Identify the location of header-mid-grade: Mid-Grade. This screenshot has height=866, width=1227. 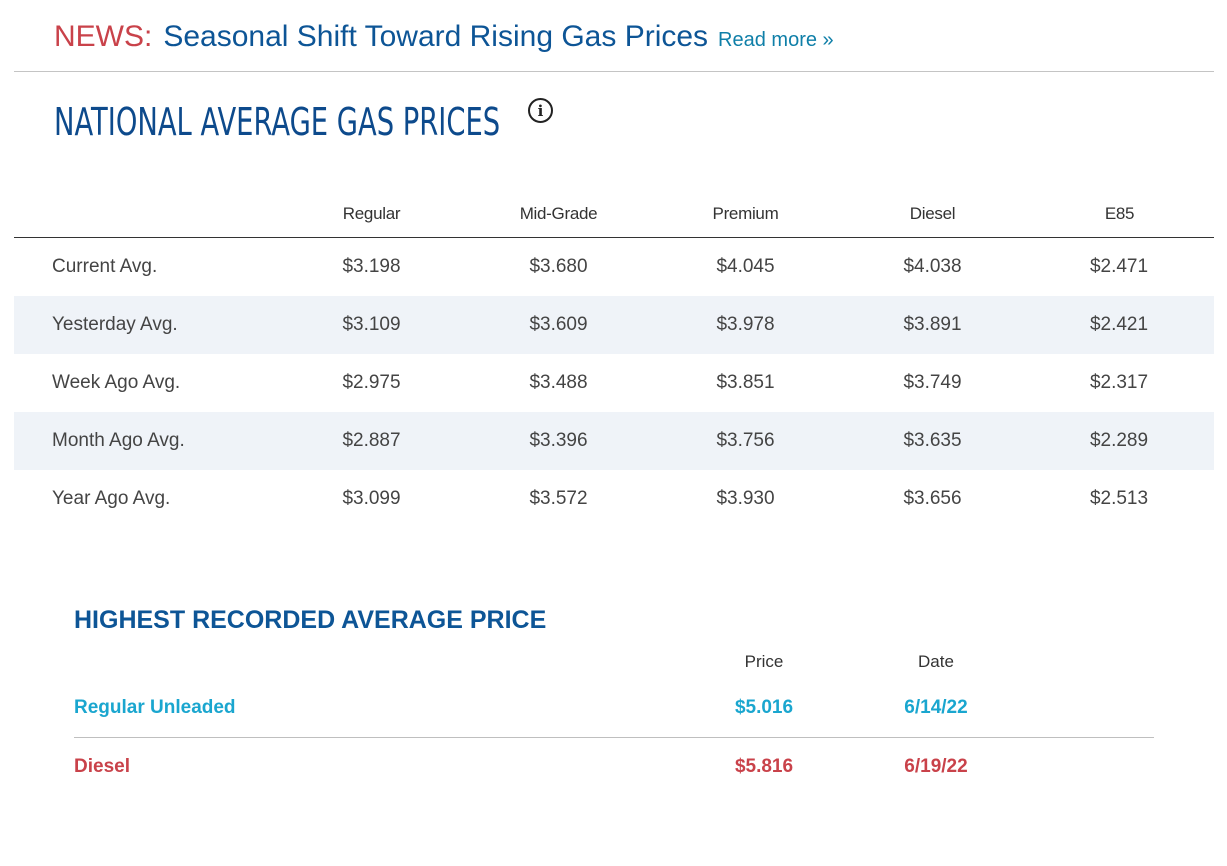
(558, 213).